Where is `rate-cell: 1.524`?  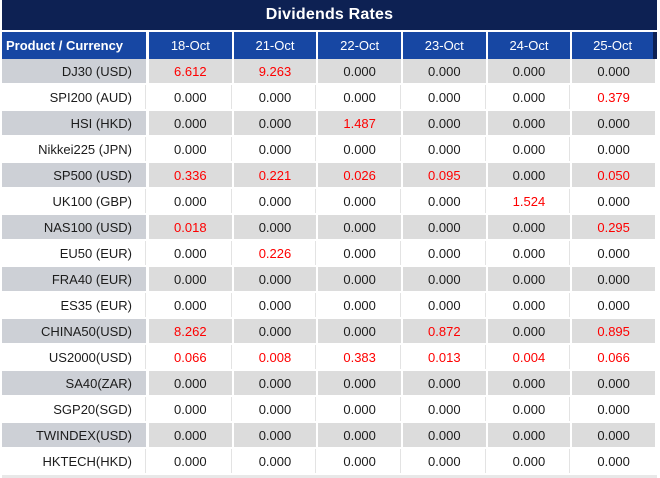
rate-cell: 1.524 is located at coordinates (530, 202).